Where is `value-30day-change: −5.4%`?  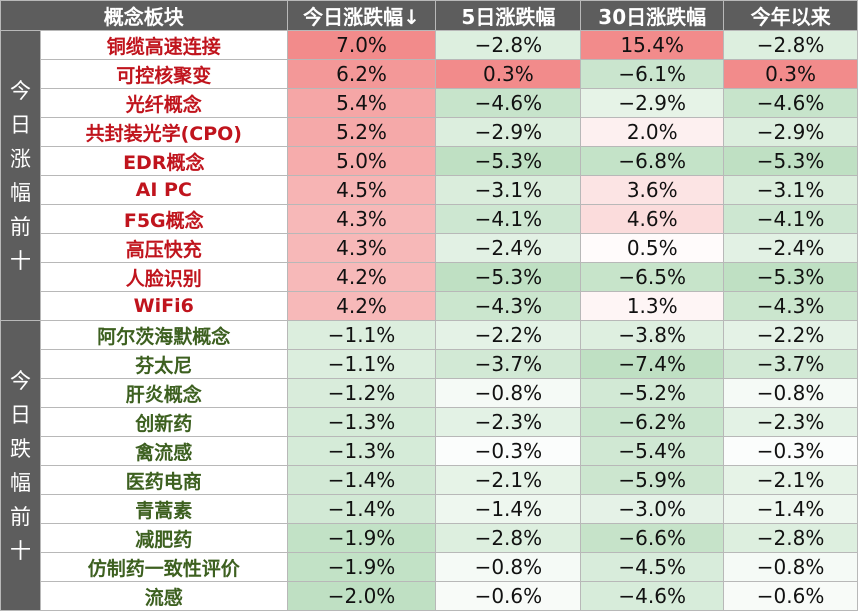 value-30day-change: −5.4% is located at coordinates (652, 451).